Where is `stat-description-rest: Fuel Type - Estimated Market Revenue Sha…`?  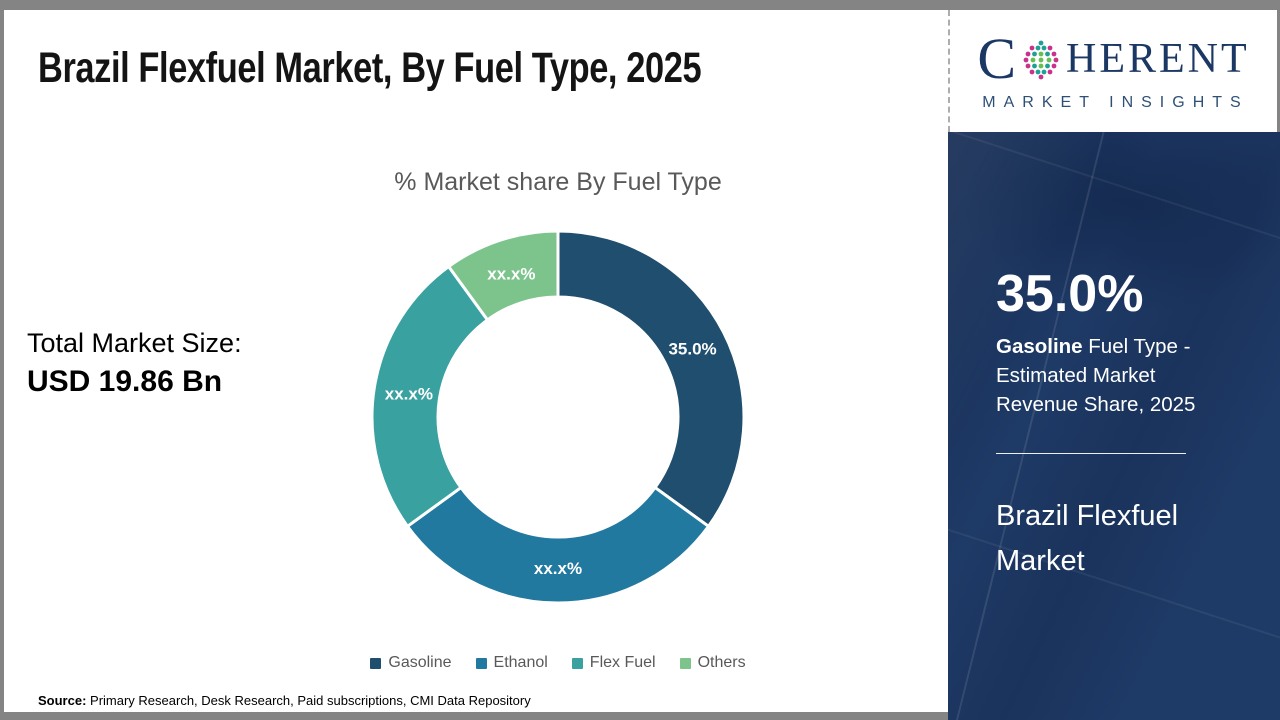 stat-description-rest: Fuel Type - Estimated Market Revenue Sha… is located at coordinates (1096, 375).